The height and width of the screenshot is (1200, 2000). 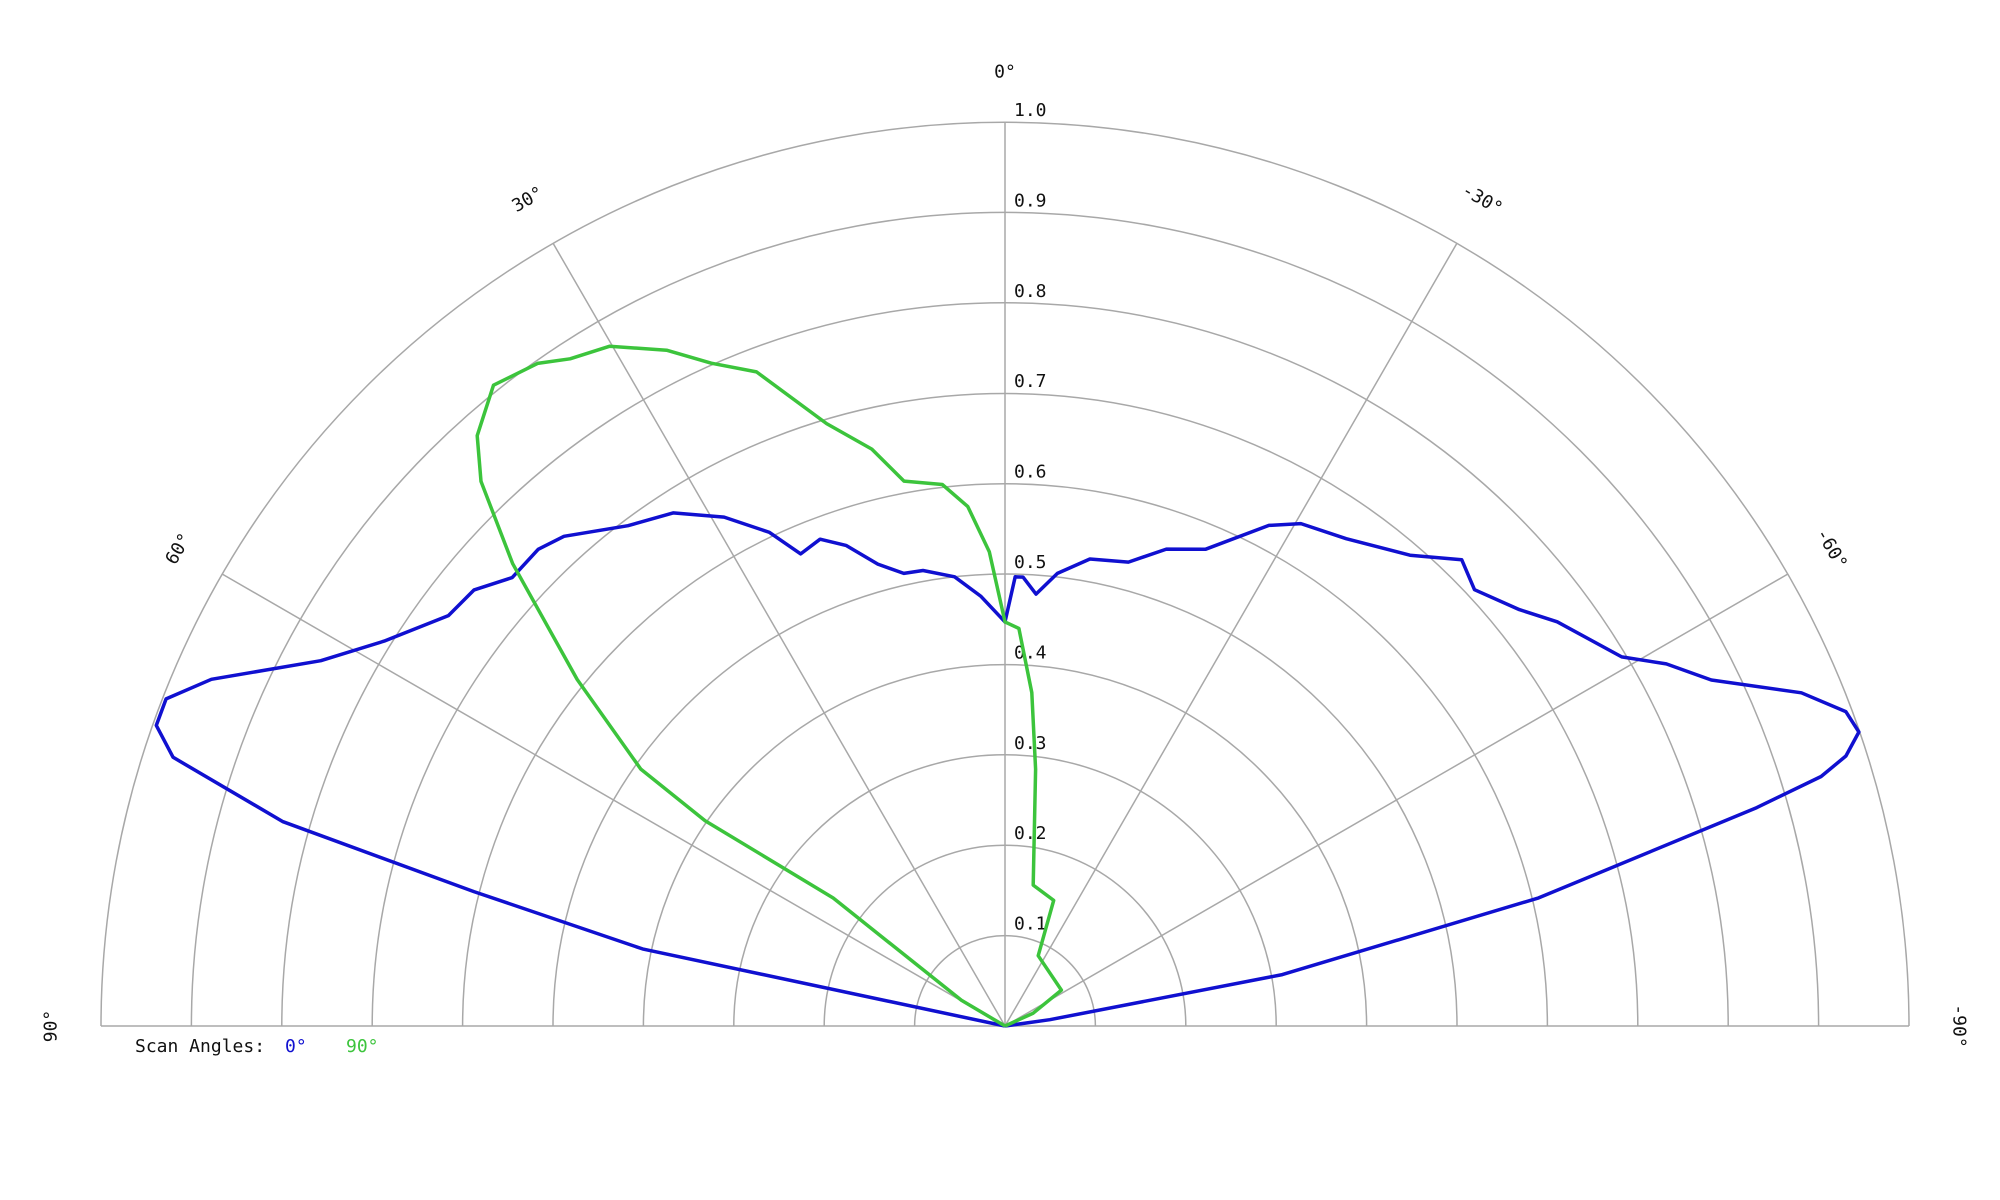 I want to click on theta-tick-label: 30°, so click(x=528, y=199).